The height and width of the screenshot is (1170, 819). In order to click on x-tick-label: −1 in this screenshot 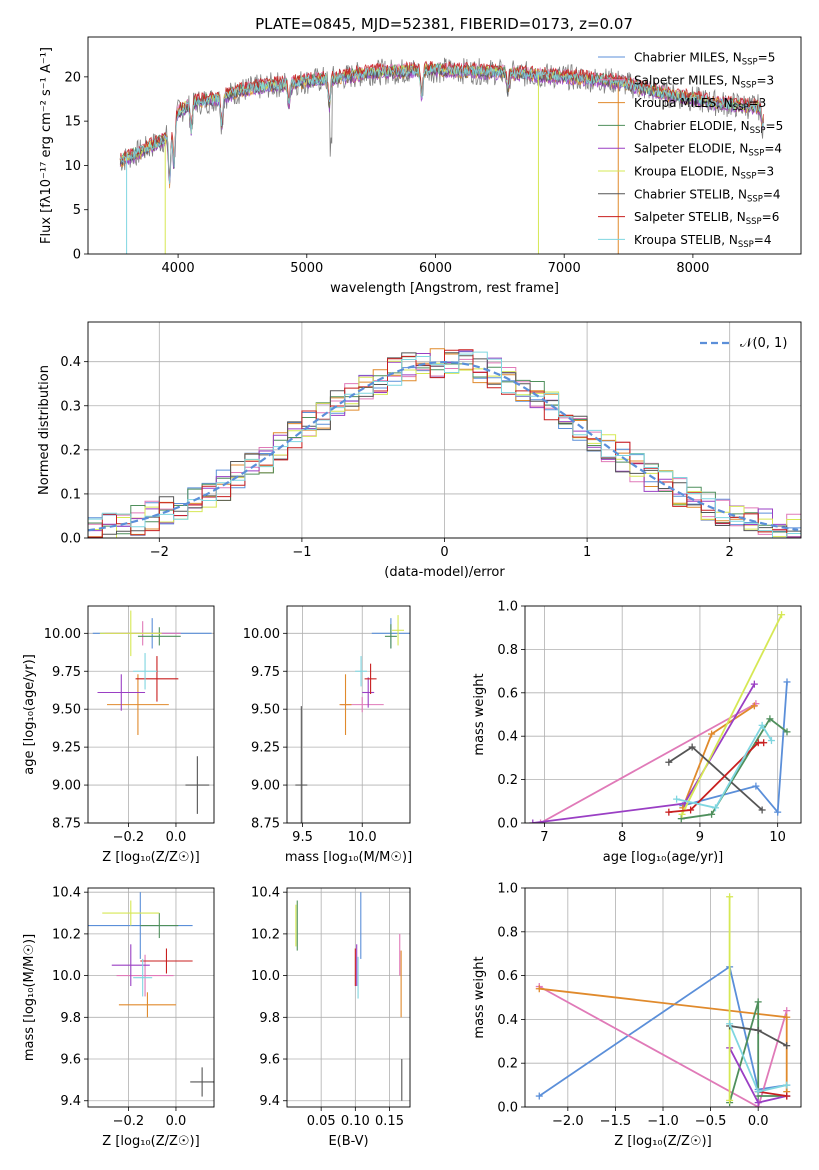, I will do `click(301, 552)`.